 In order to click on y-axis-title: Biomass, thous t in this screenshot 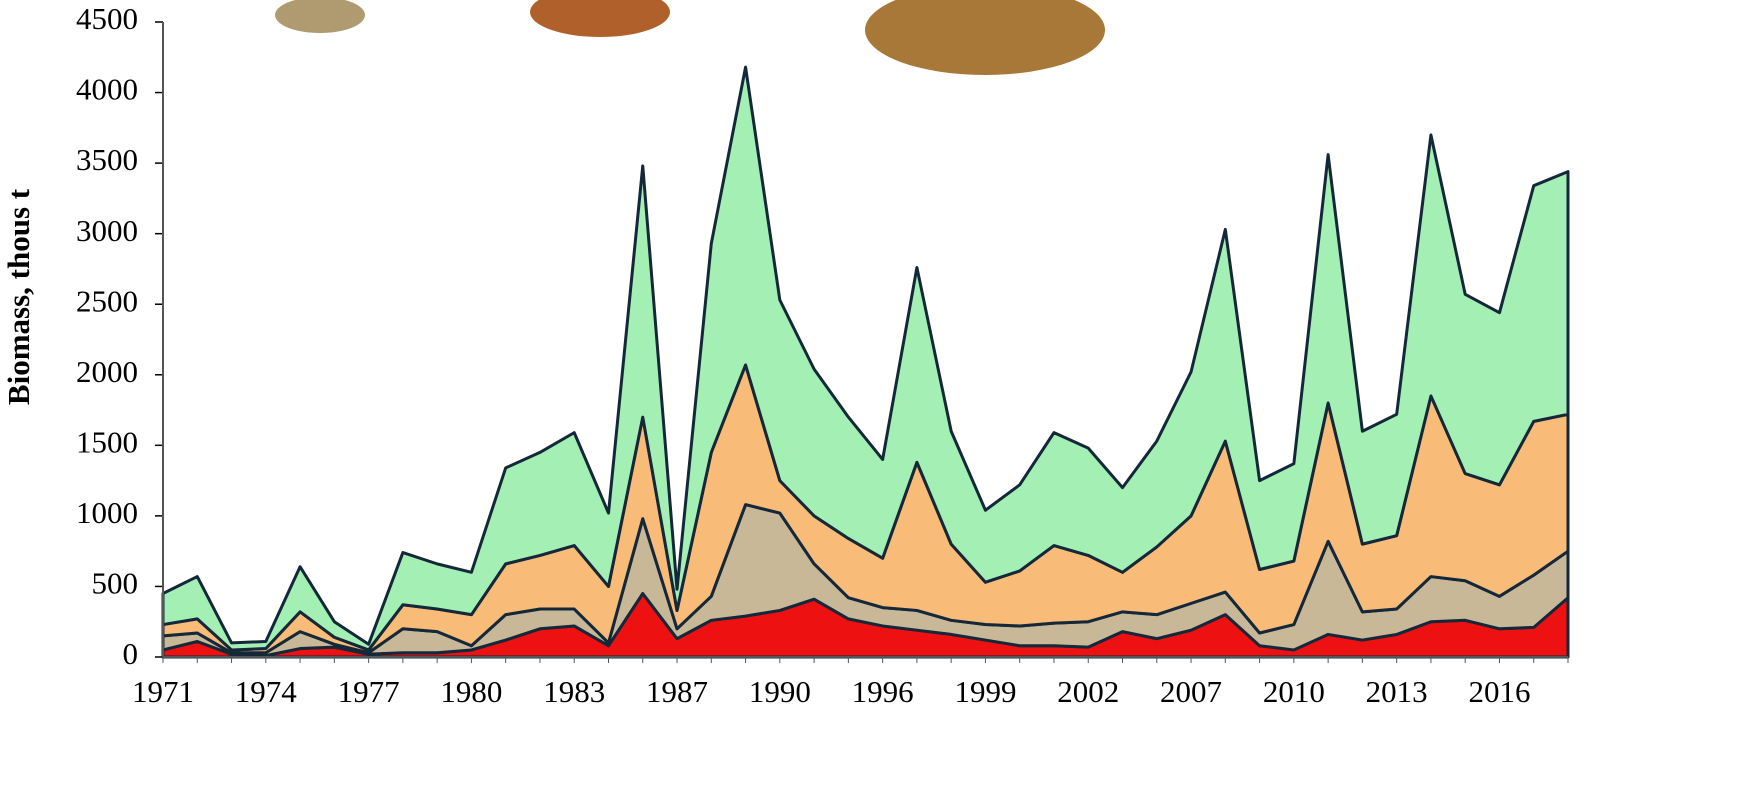, I will do `click(18, 296)`.